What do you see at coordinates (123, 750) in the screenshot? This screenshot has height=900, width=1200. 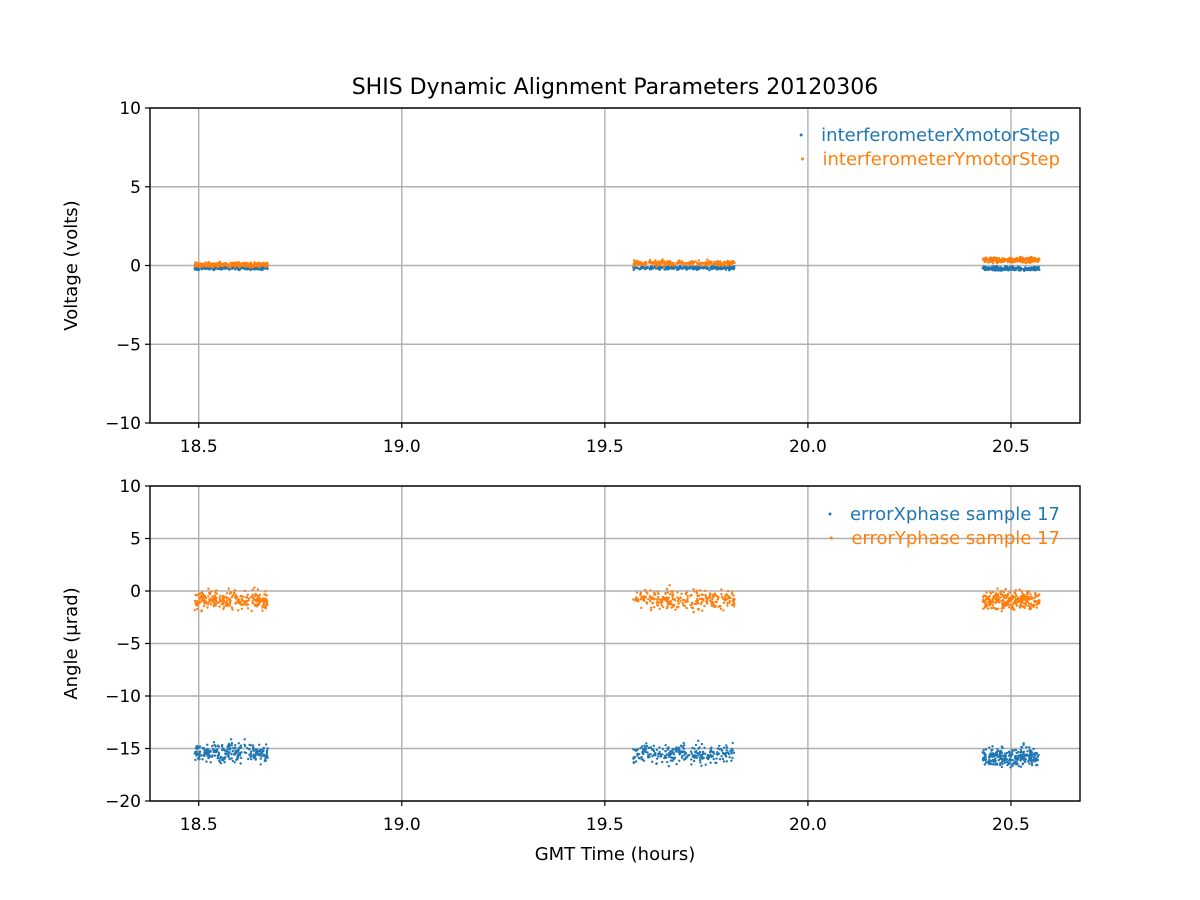 I see `y-tick-label: −15` at bounding box center [123, 750].